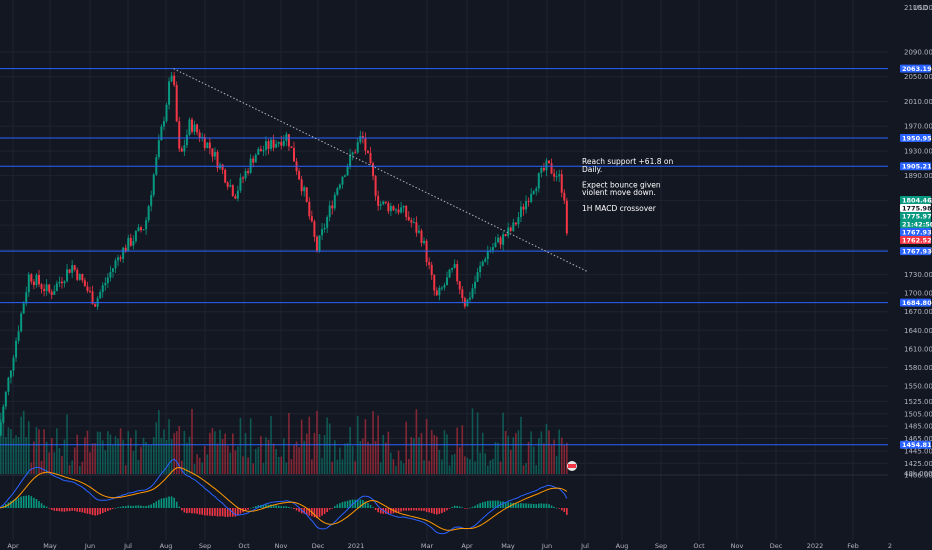 Image resolution: width=932 pixels, height=550 pixels. Describe the element at coordinates (699, 546) in the screenshot. I see `time-tick-label: Oct` at that location.